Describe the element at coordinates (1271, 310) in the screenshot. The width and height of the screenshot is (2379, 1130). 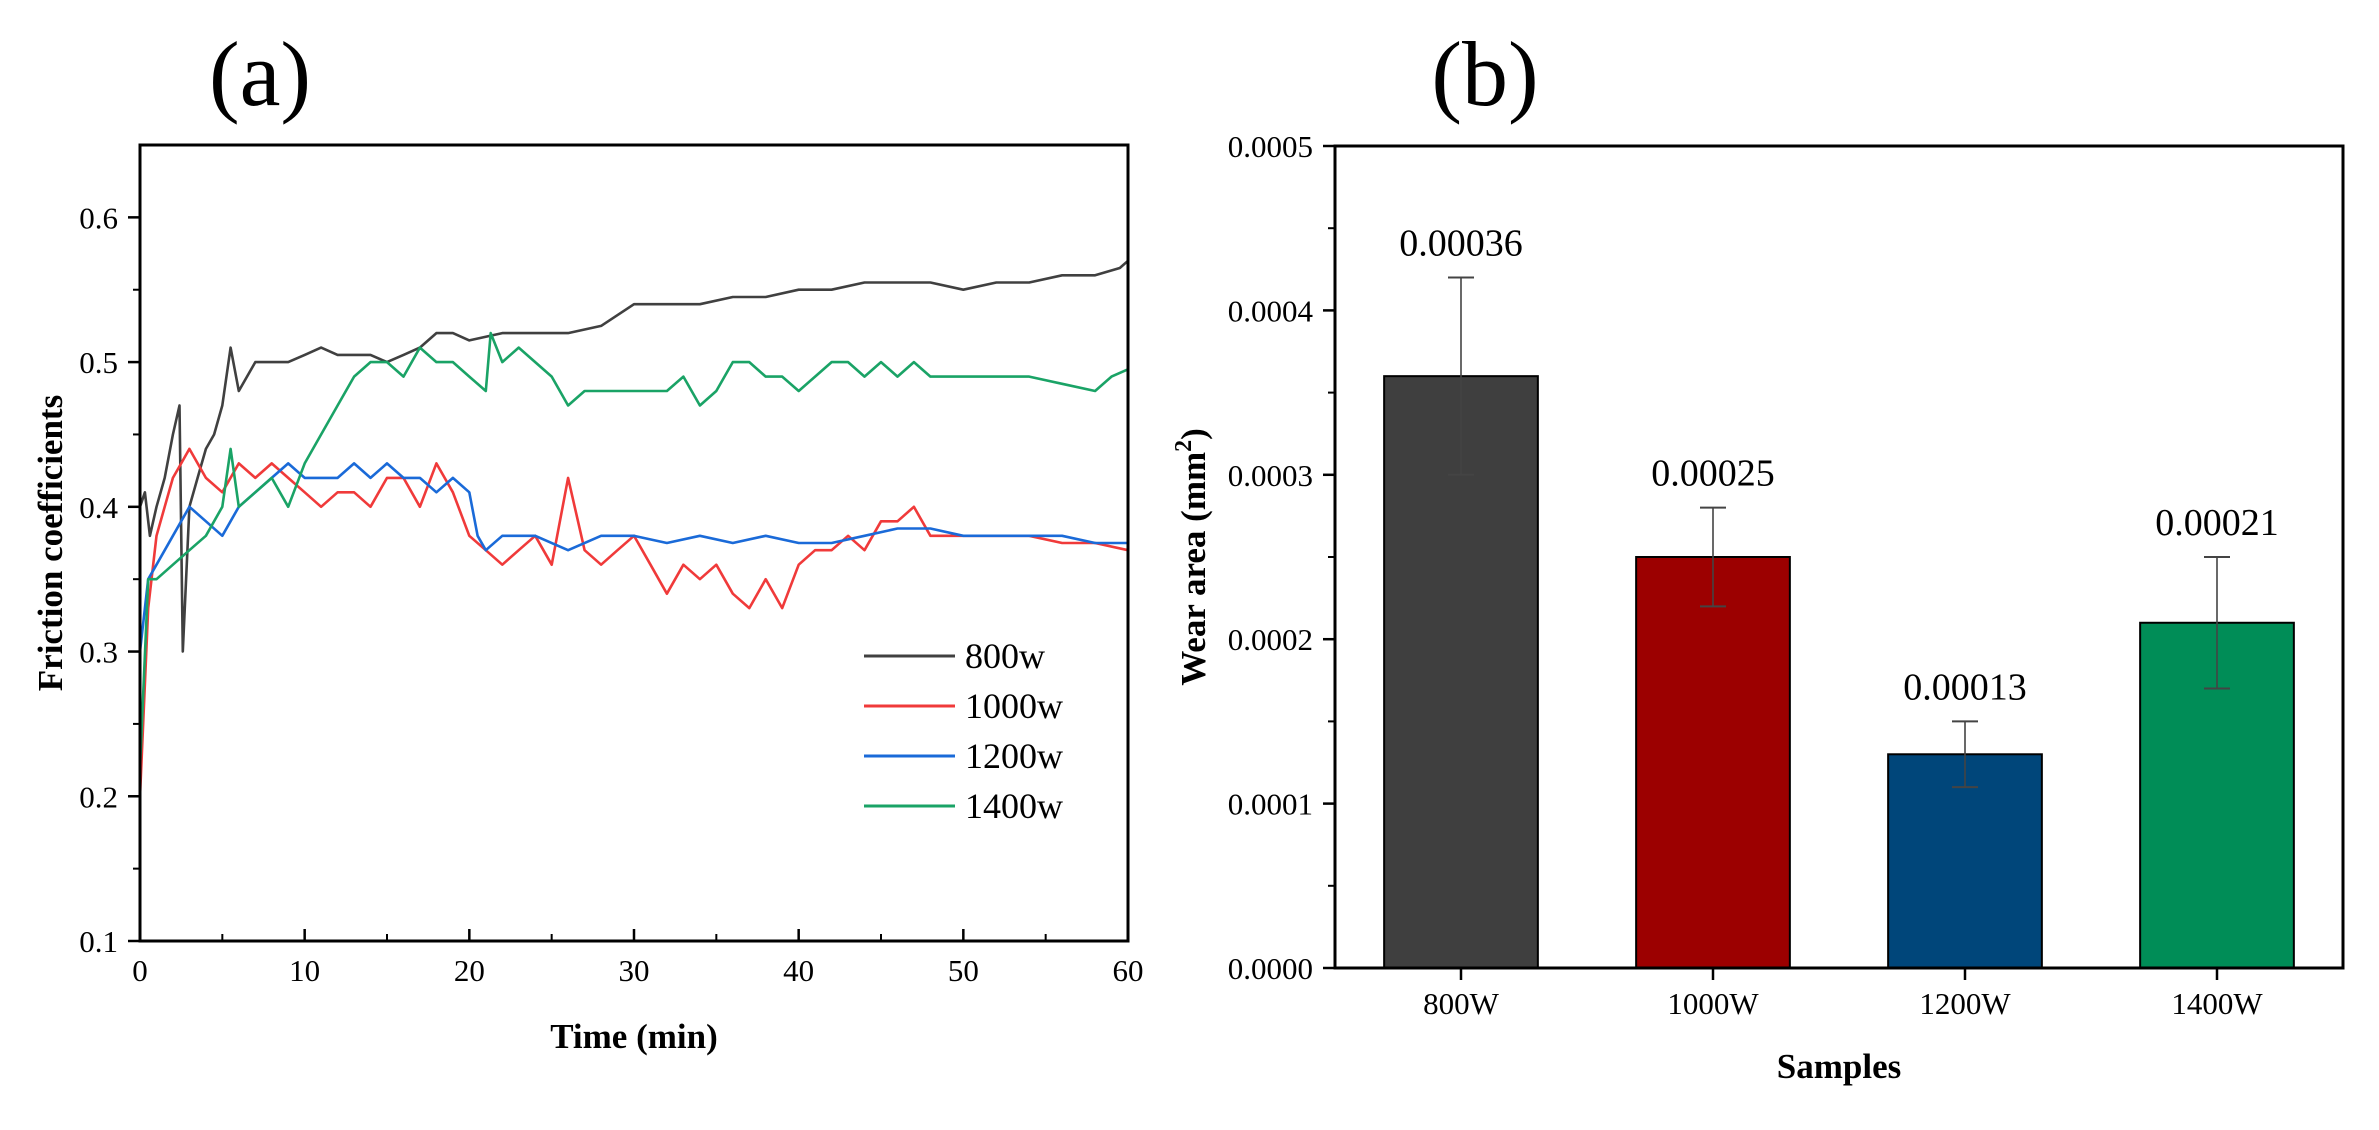
I see `y-tick-label-b: 0.0004` at that location.